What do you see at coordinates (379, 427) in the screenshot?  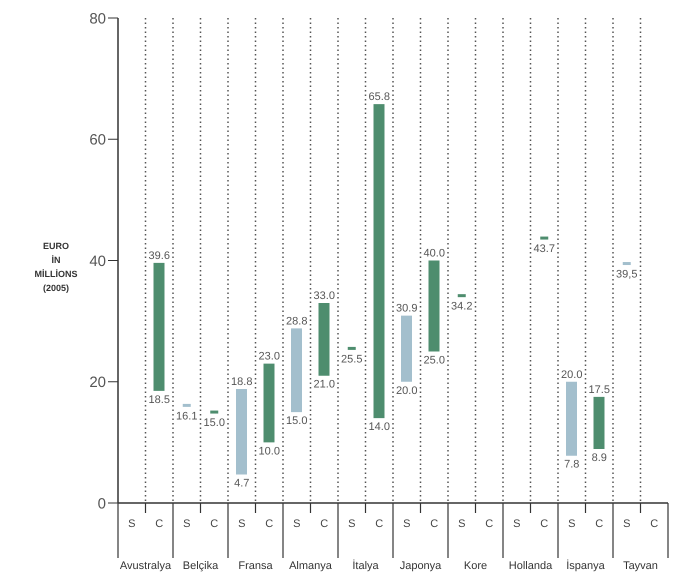 I see `annotation: 14.0` at bounding box center [379, 427].